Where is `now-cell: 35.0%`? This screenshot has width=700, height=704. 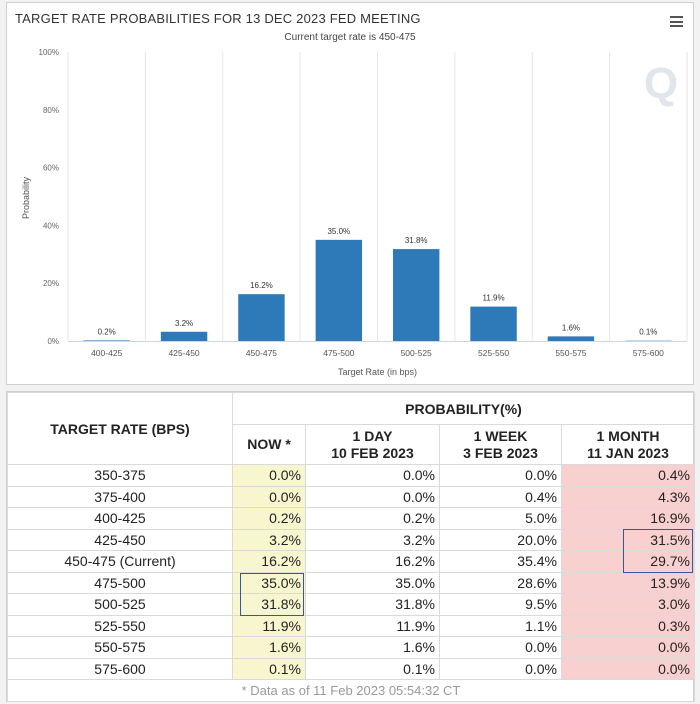 now-cell: 35.0% is located at coordinates (269, 582).